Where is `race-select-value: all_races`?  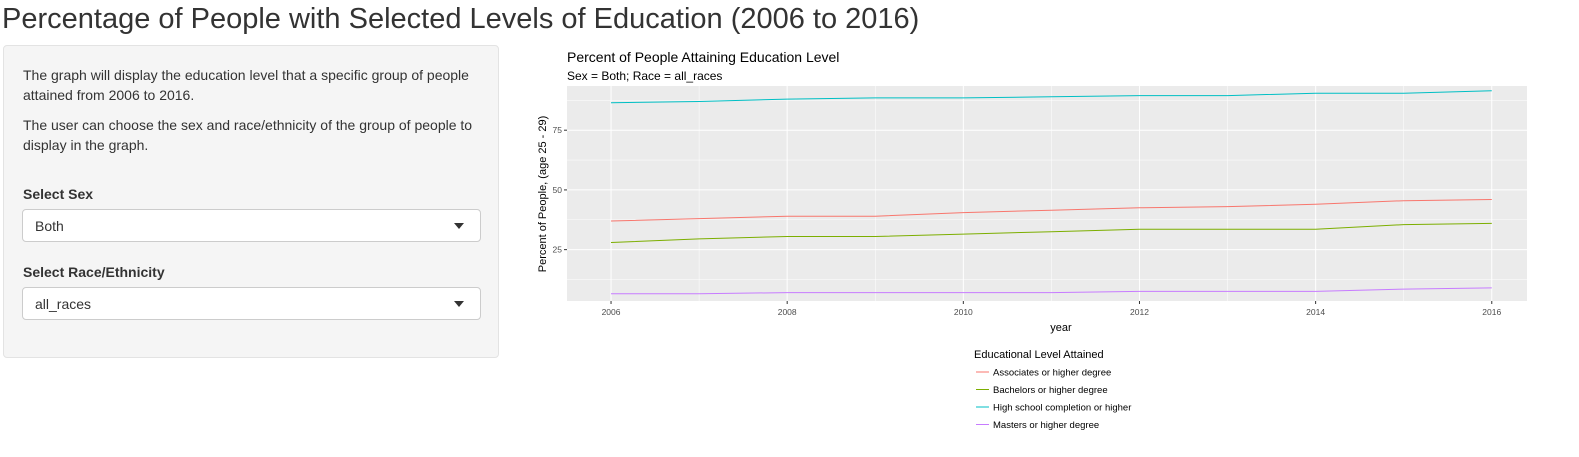 race-select-value: all_races is located at coordinates (63, 304).